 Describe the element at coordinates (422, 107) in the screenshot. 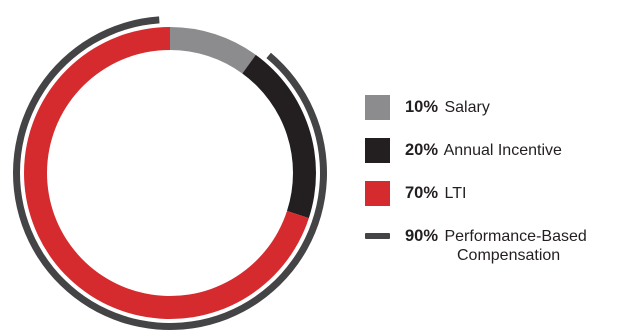

I see `legend-pct-salary: 10%` at that location.